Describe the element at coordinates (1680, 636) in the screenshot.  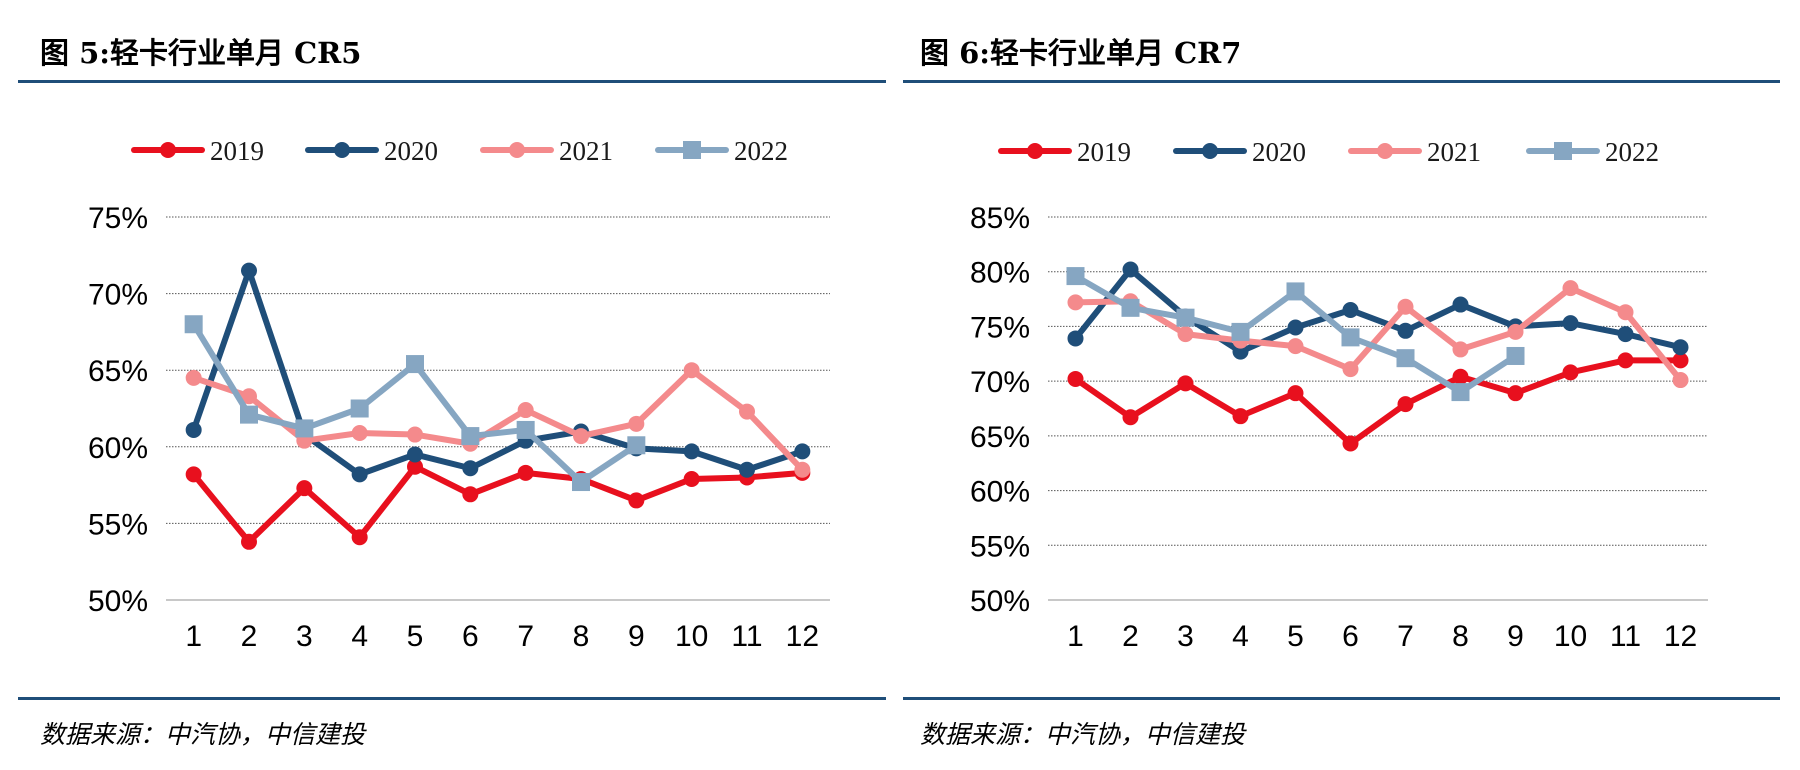
I see `x-tick-label: 12` at that location.